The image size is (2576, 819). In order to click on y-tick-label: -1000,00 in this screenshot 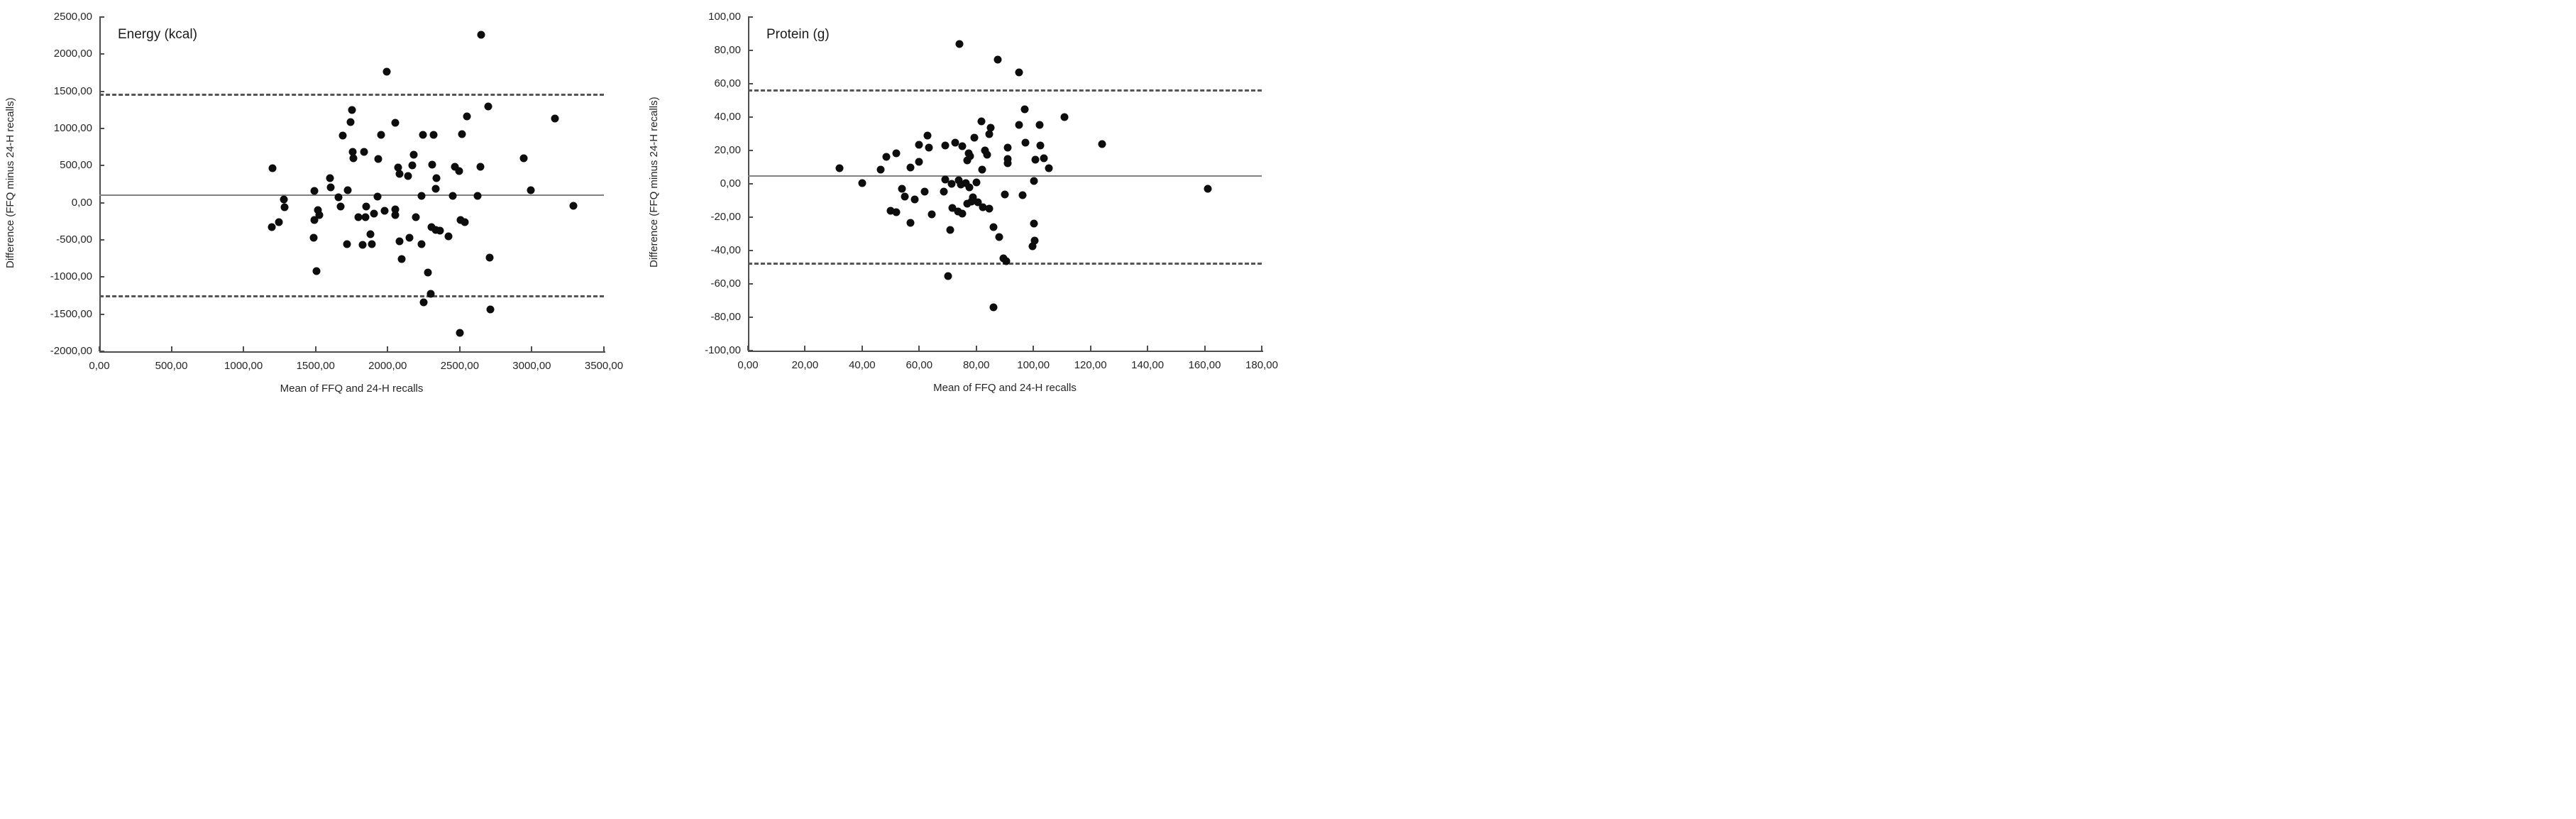, I will do `click(71, 277)`.